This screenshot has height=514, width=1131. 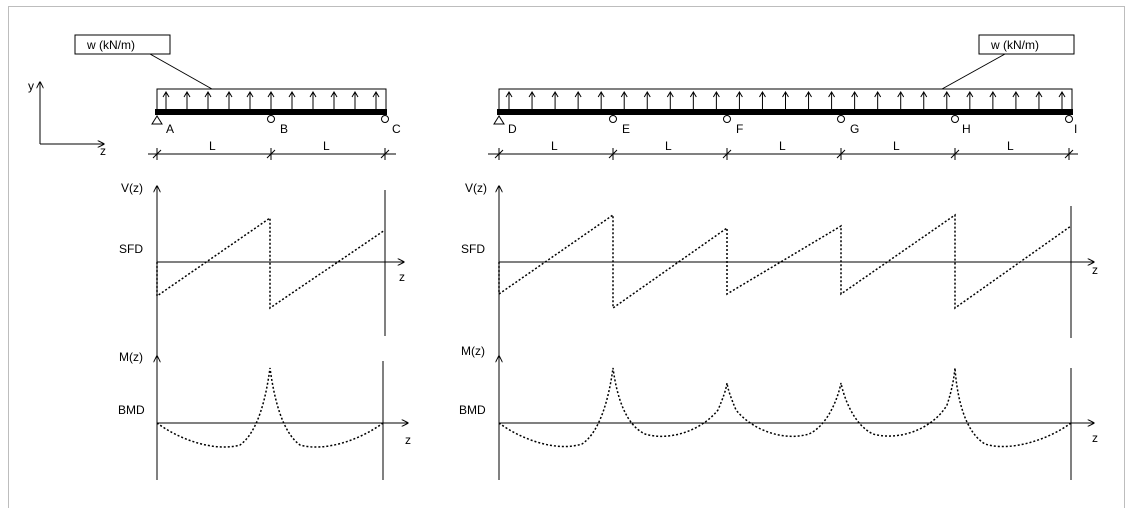 I want to click on left-beam: w (kN/m) A B C L L, so click(x=237, y=97).